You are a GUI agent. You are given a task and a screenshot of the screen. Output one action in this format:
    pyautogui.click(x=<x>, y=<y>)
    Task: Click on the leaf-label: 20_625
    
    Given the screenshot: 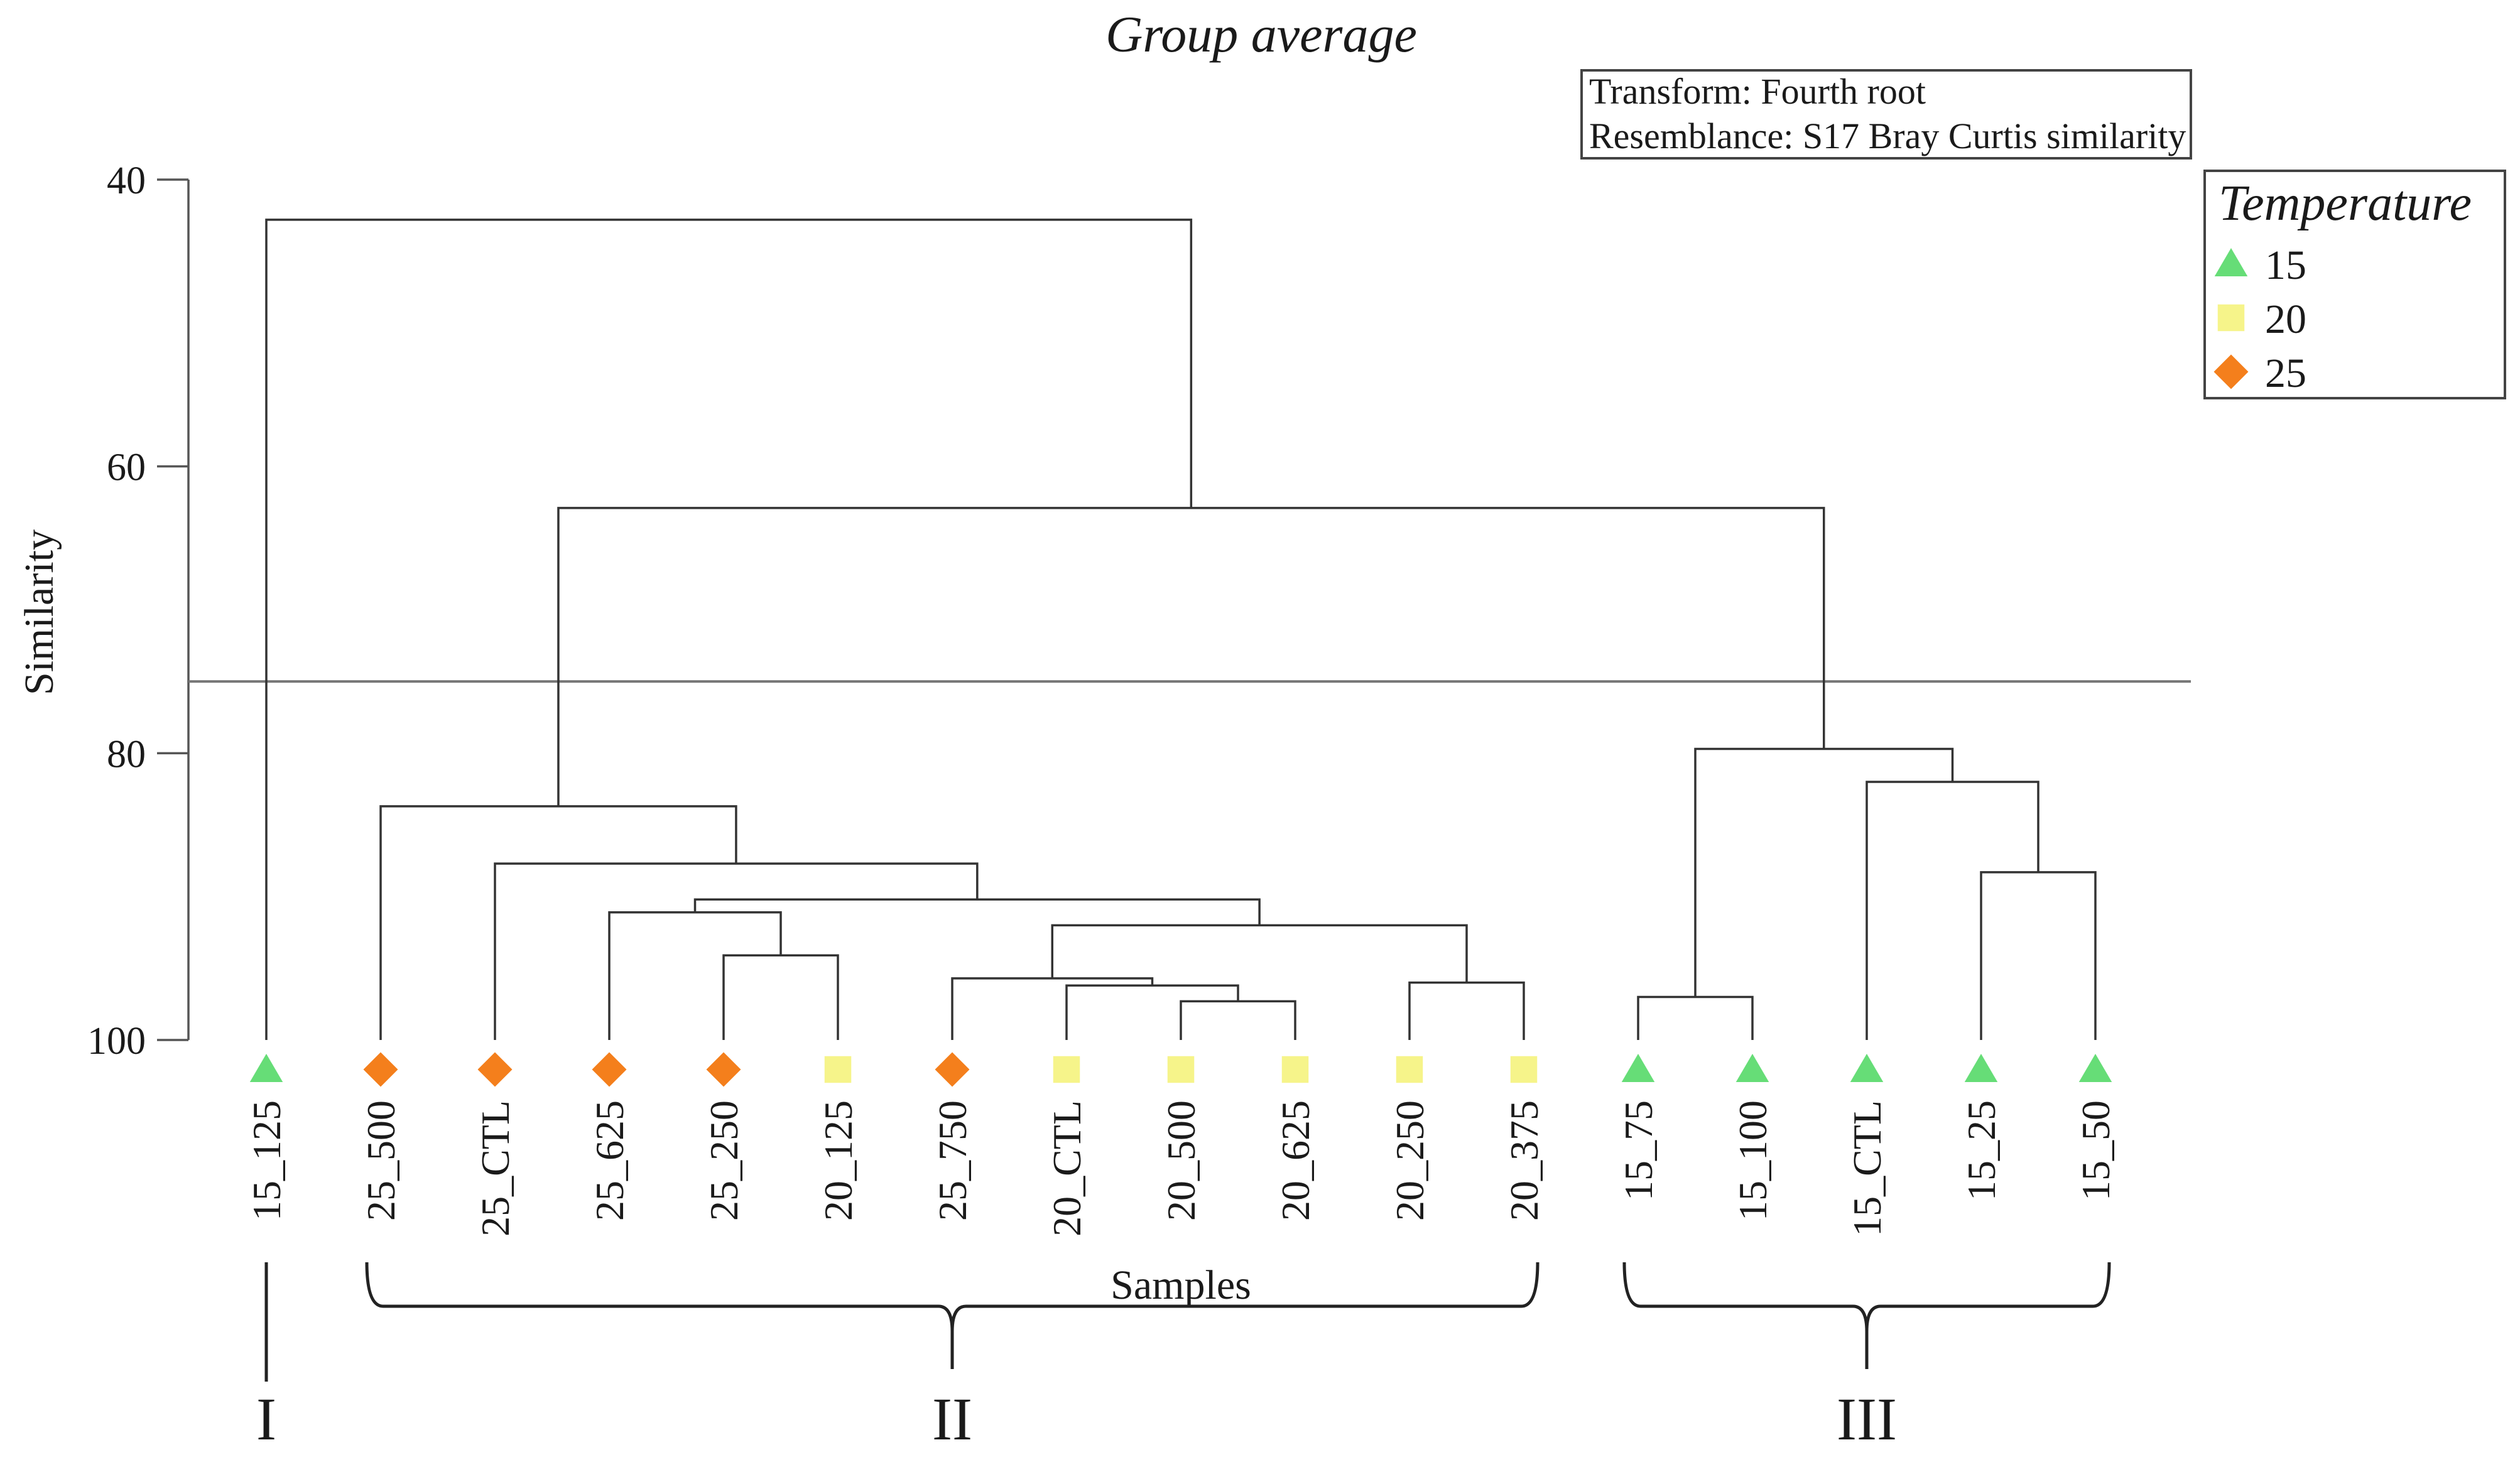 What is the action you would take?
    pyautogui.click(x=1295, y=1160)
    